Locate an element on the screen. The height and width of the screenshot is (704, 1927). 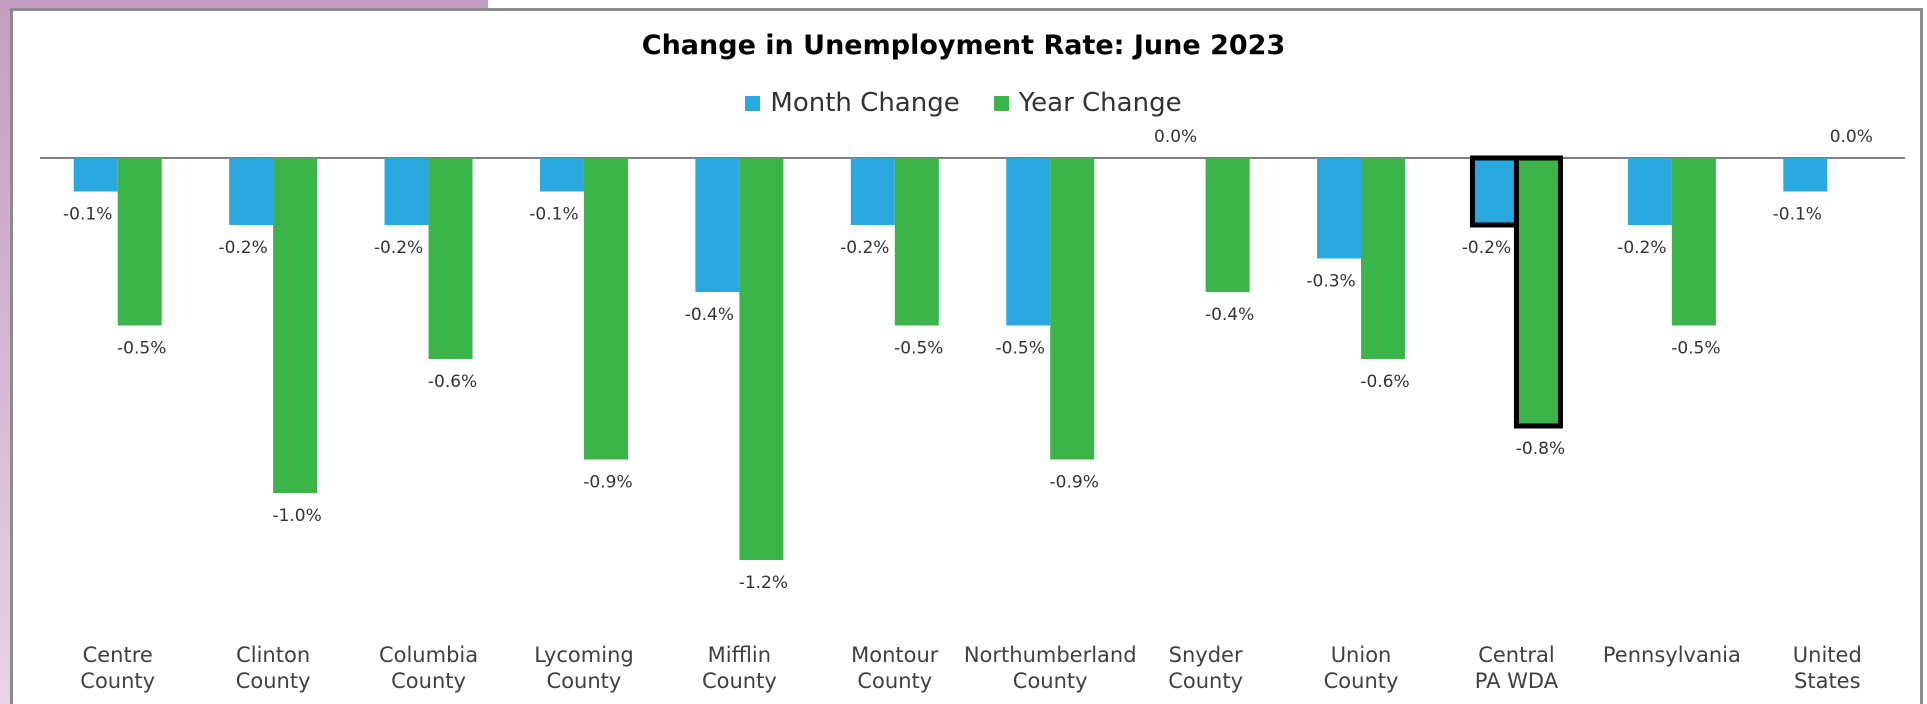
legend-swatch-month-change is located at coordinates (753, 103).